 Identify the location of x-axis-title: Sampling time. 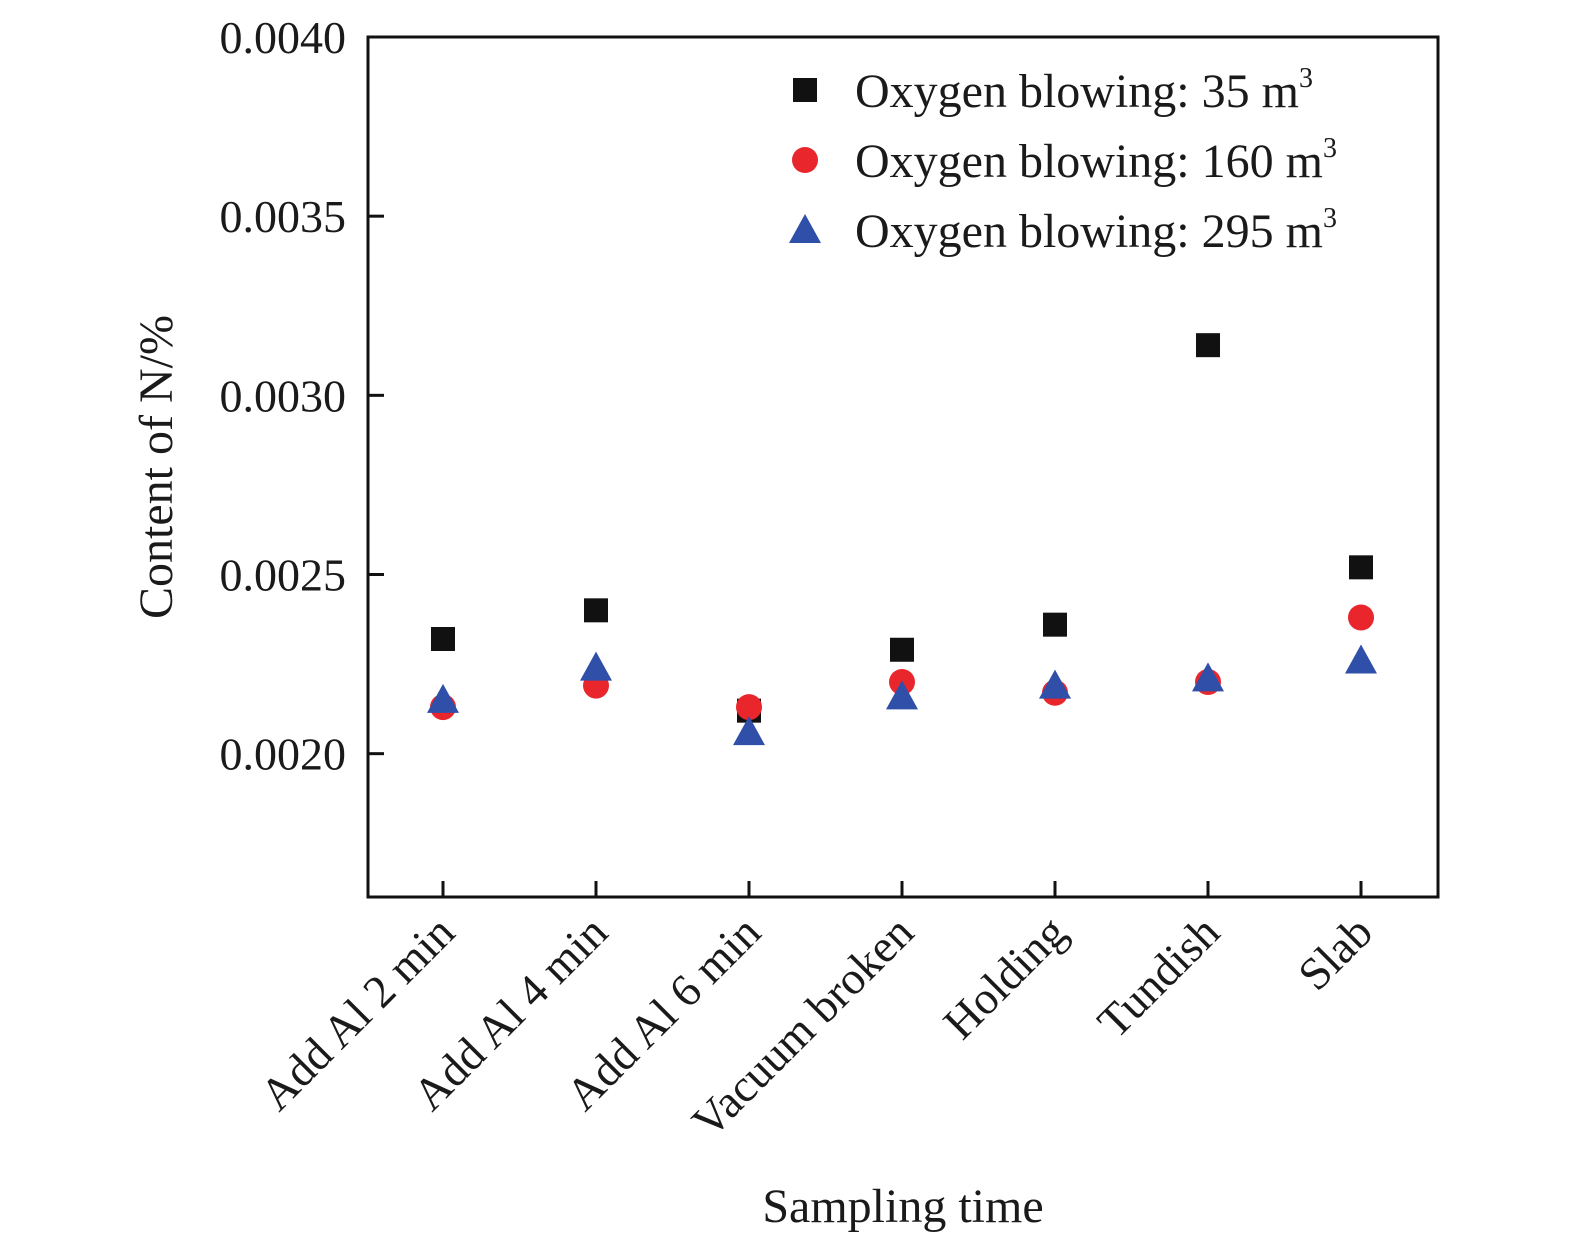
(902, 1206).